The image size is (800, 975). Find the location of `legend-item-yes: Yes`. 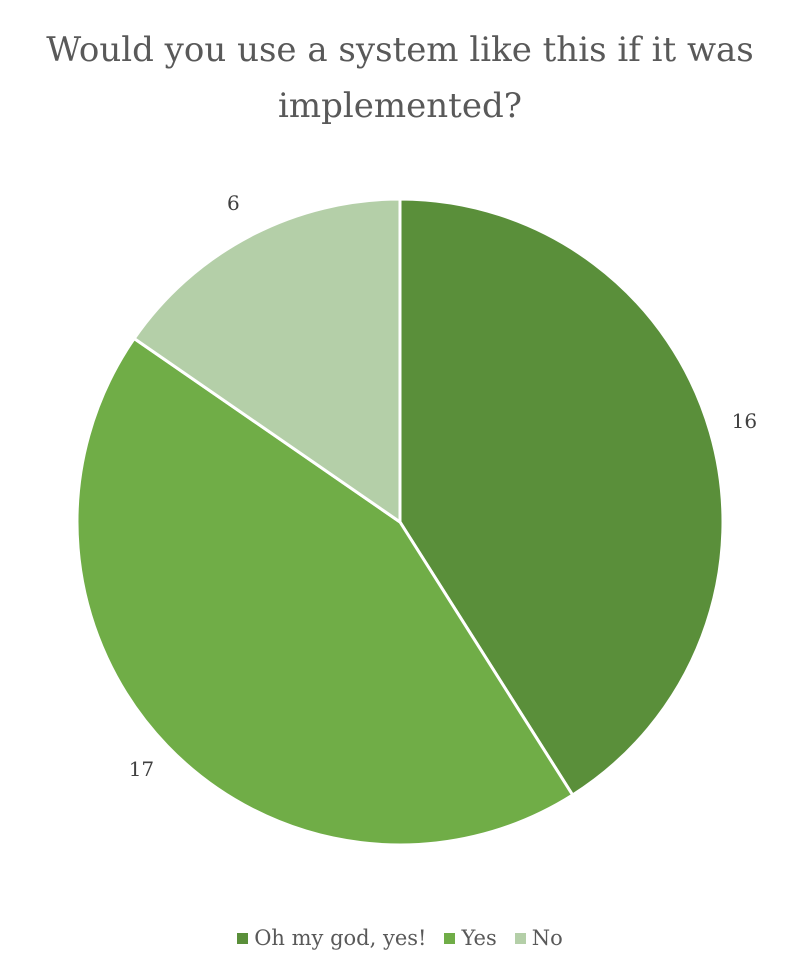

legend-item-yes: Yes is located at coordinates (470, 938).